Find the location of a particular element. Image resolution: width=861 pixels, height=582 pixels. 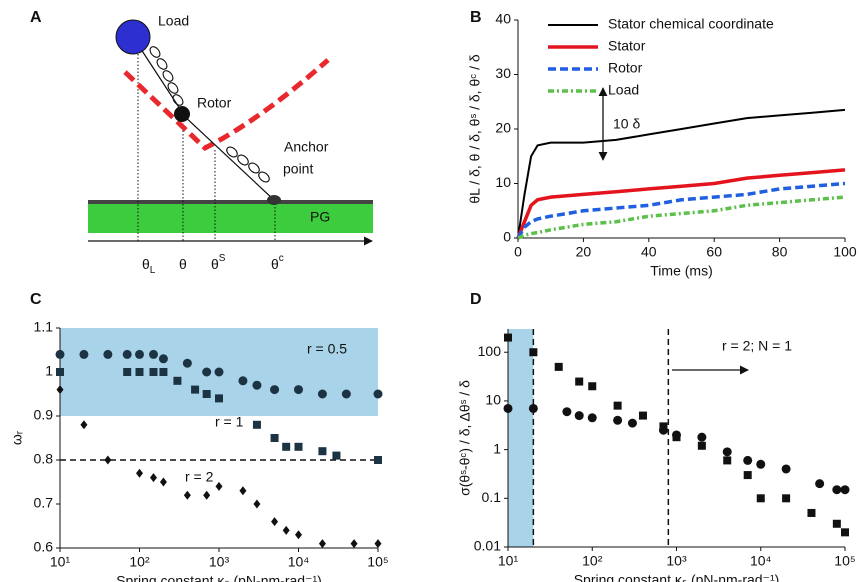

y-tick-label: 0 is located at coordinates (507, 237).